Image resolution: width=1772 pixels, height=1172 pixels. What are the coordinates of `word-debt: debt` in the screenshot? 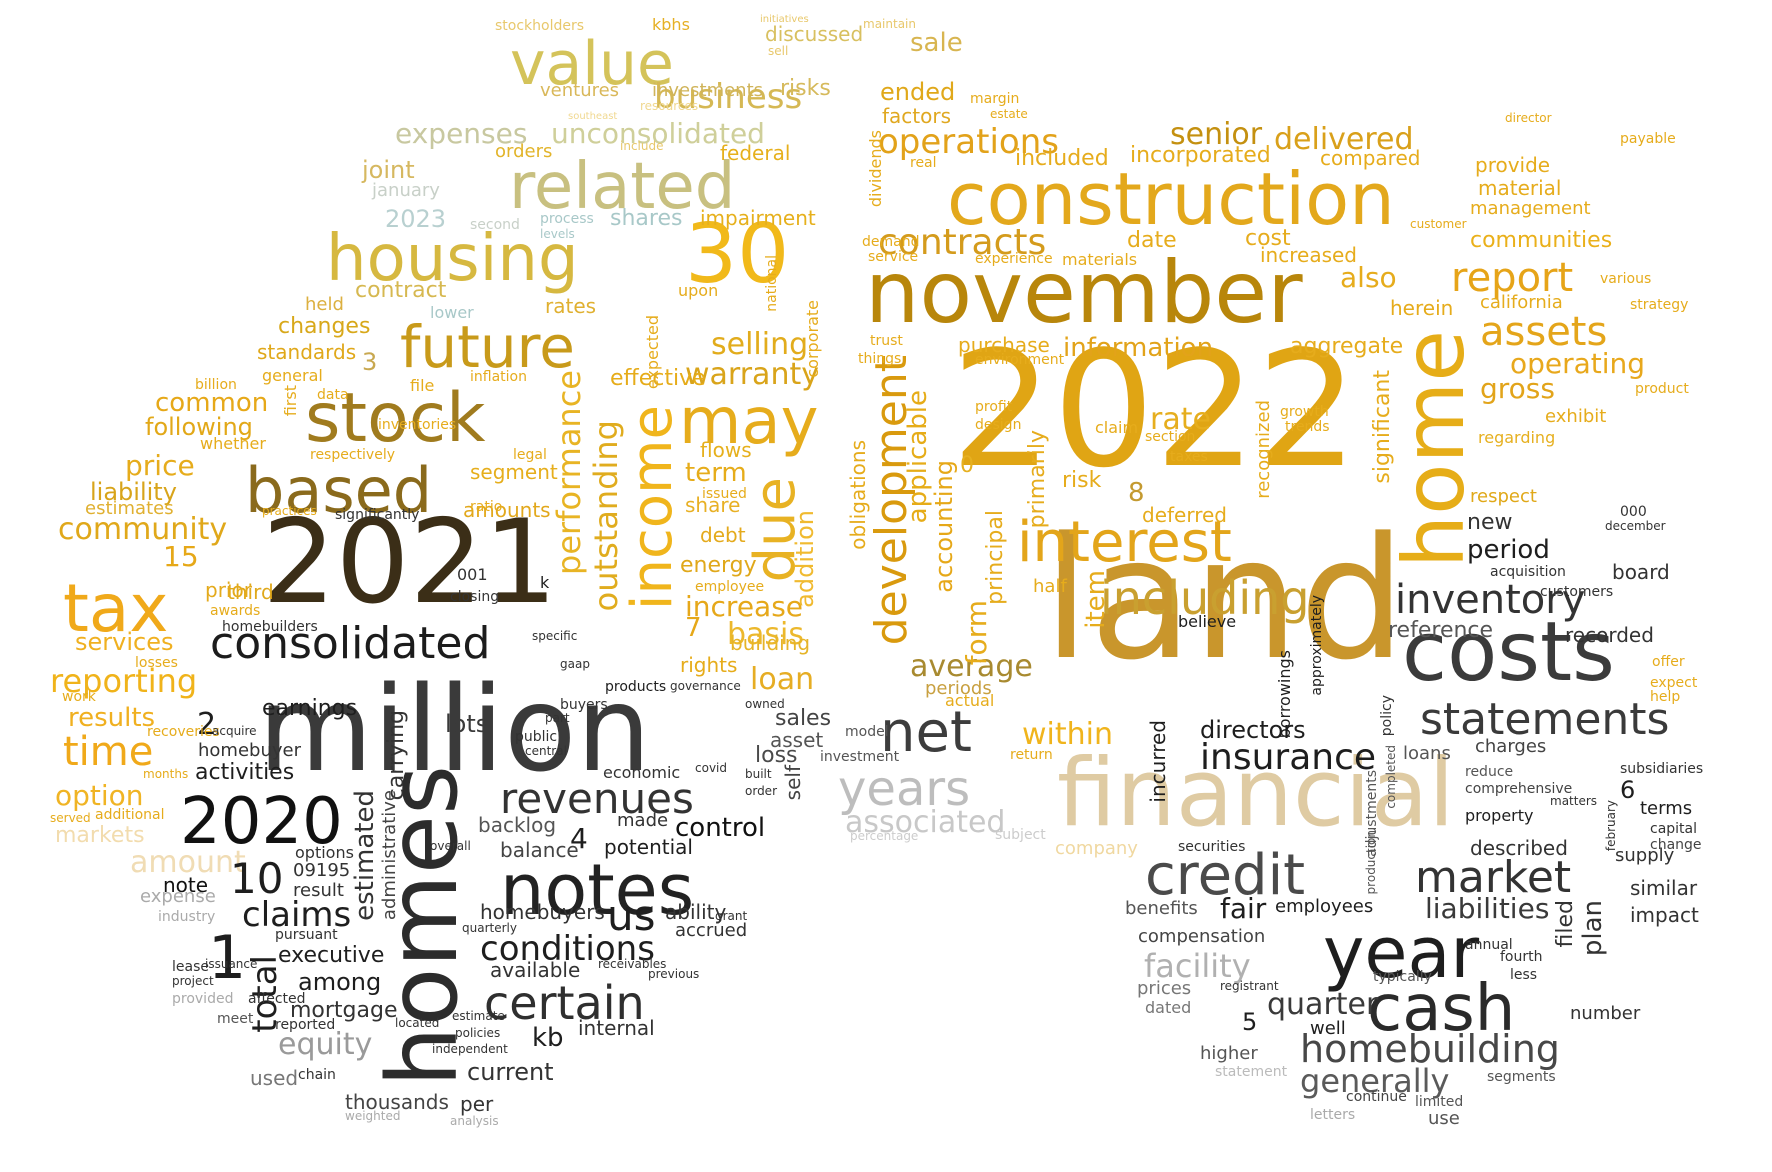 It's located at (723, 535).